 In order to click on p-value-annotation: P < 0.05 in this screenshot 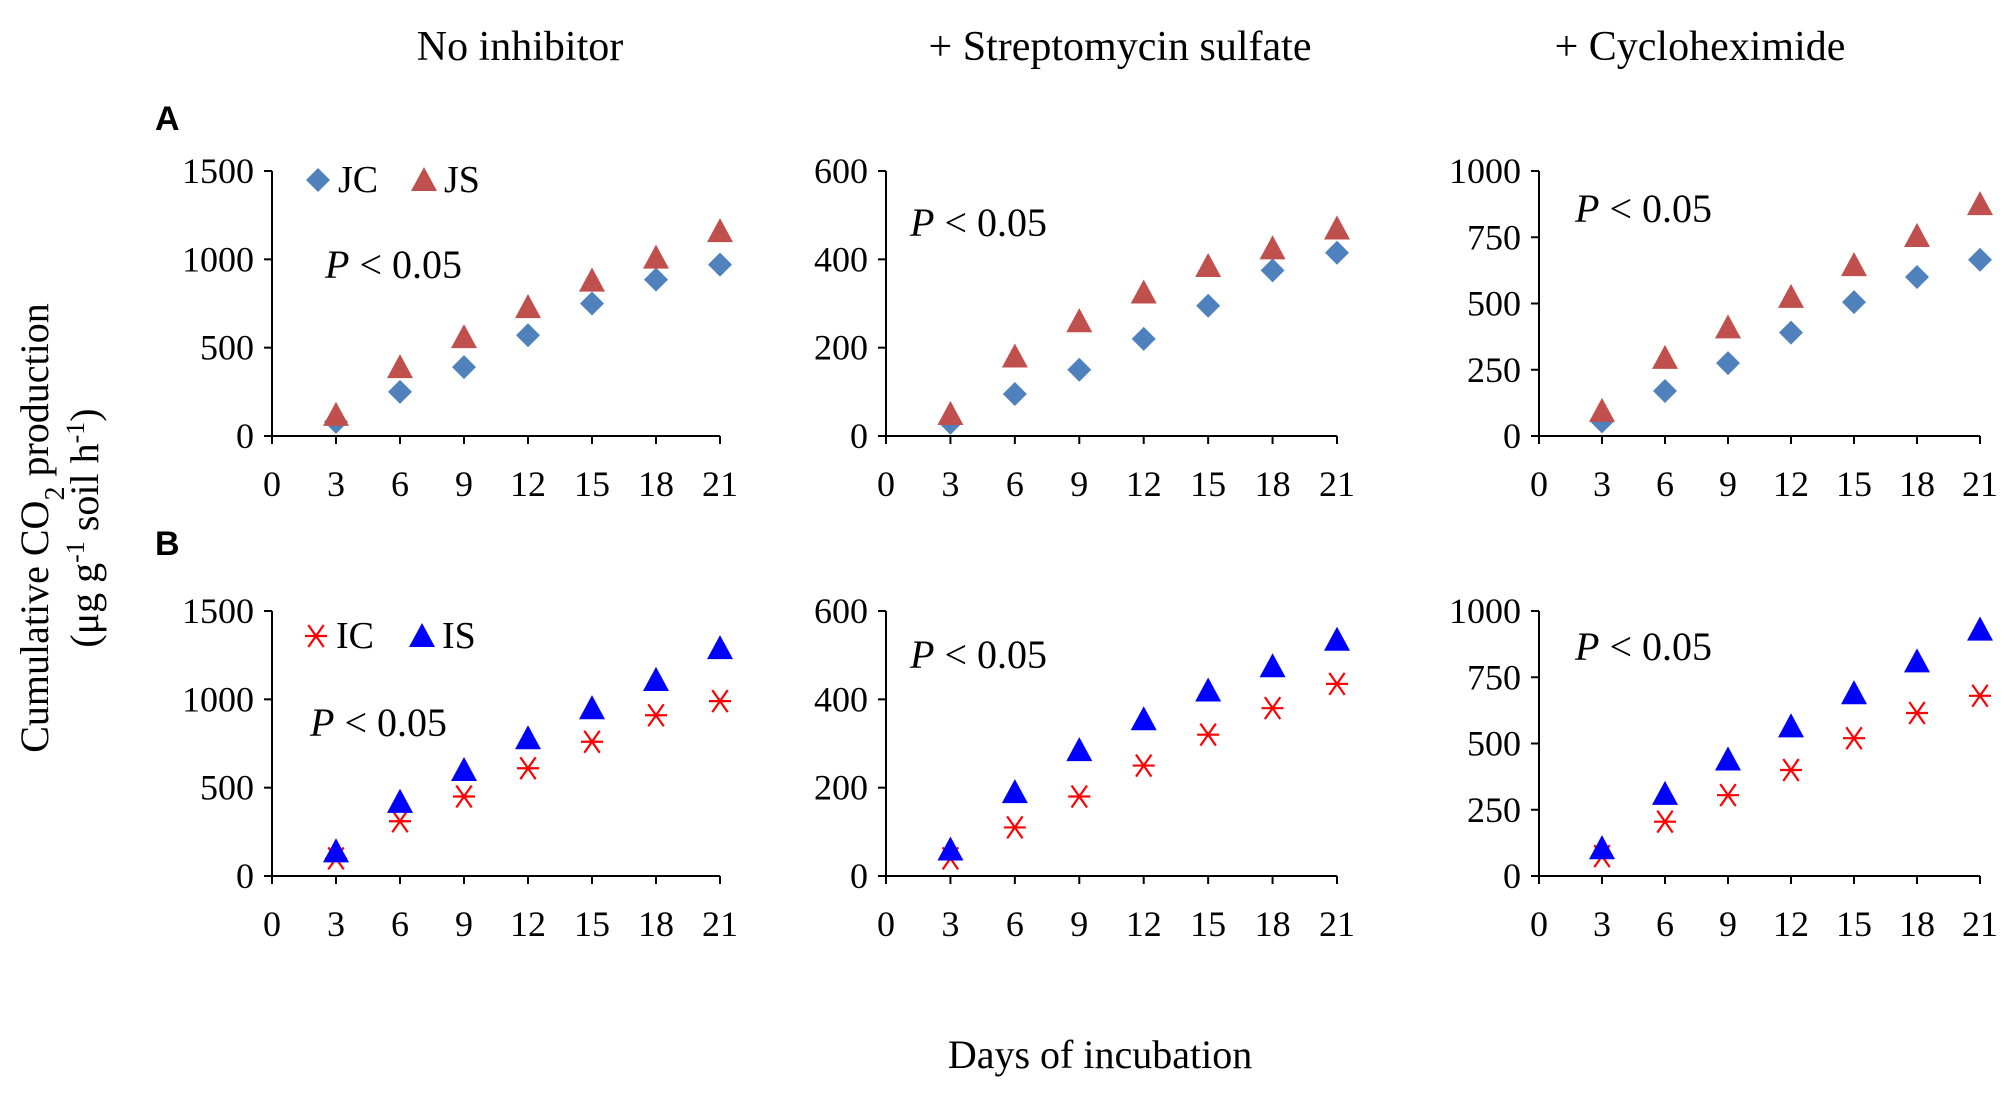, I will do `click(978, 654)`.